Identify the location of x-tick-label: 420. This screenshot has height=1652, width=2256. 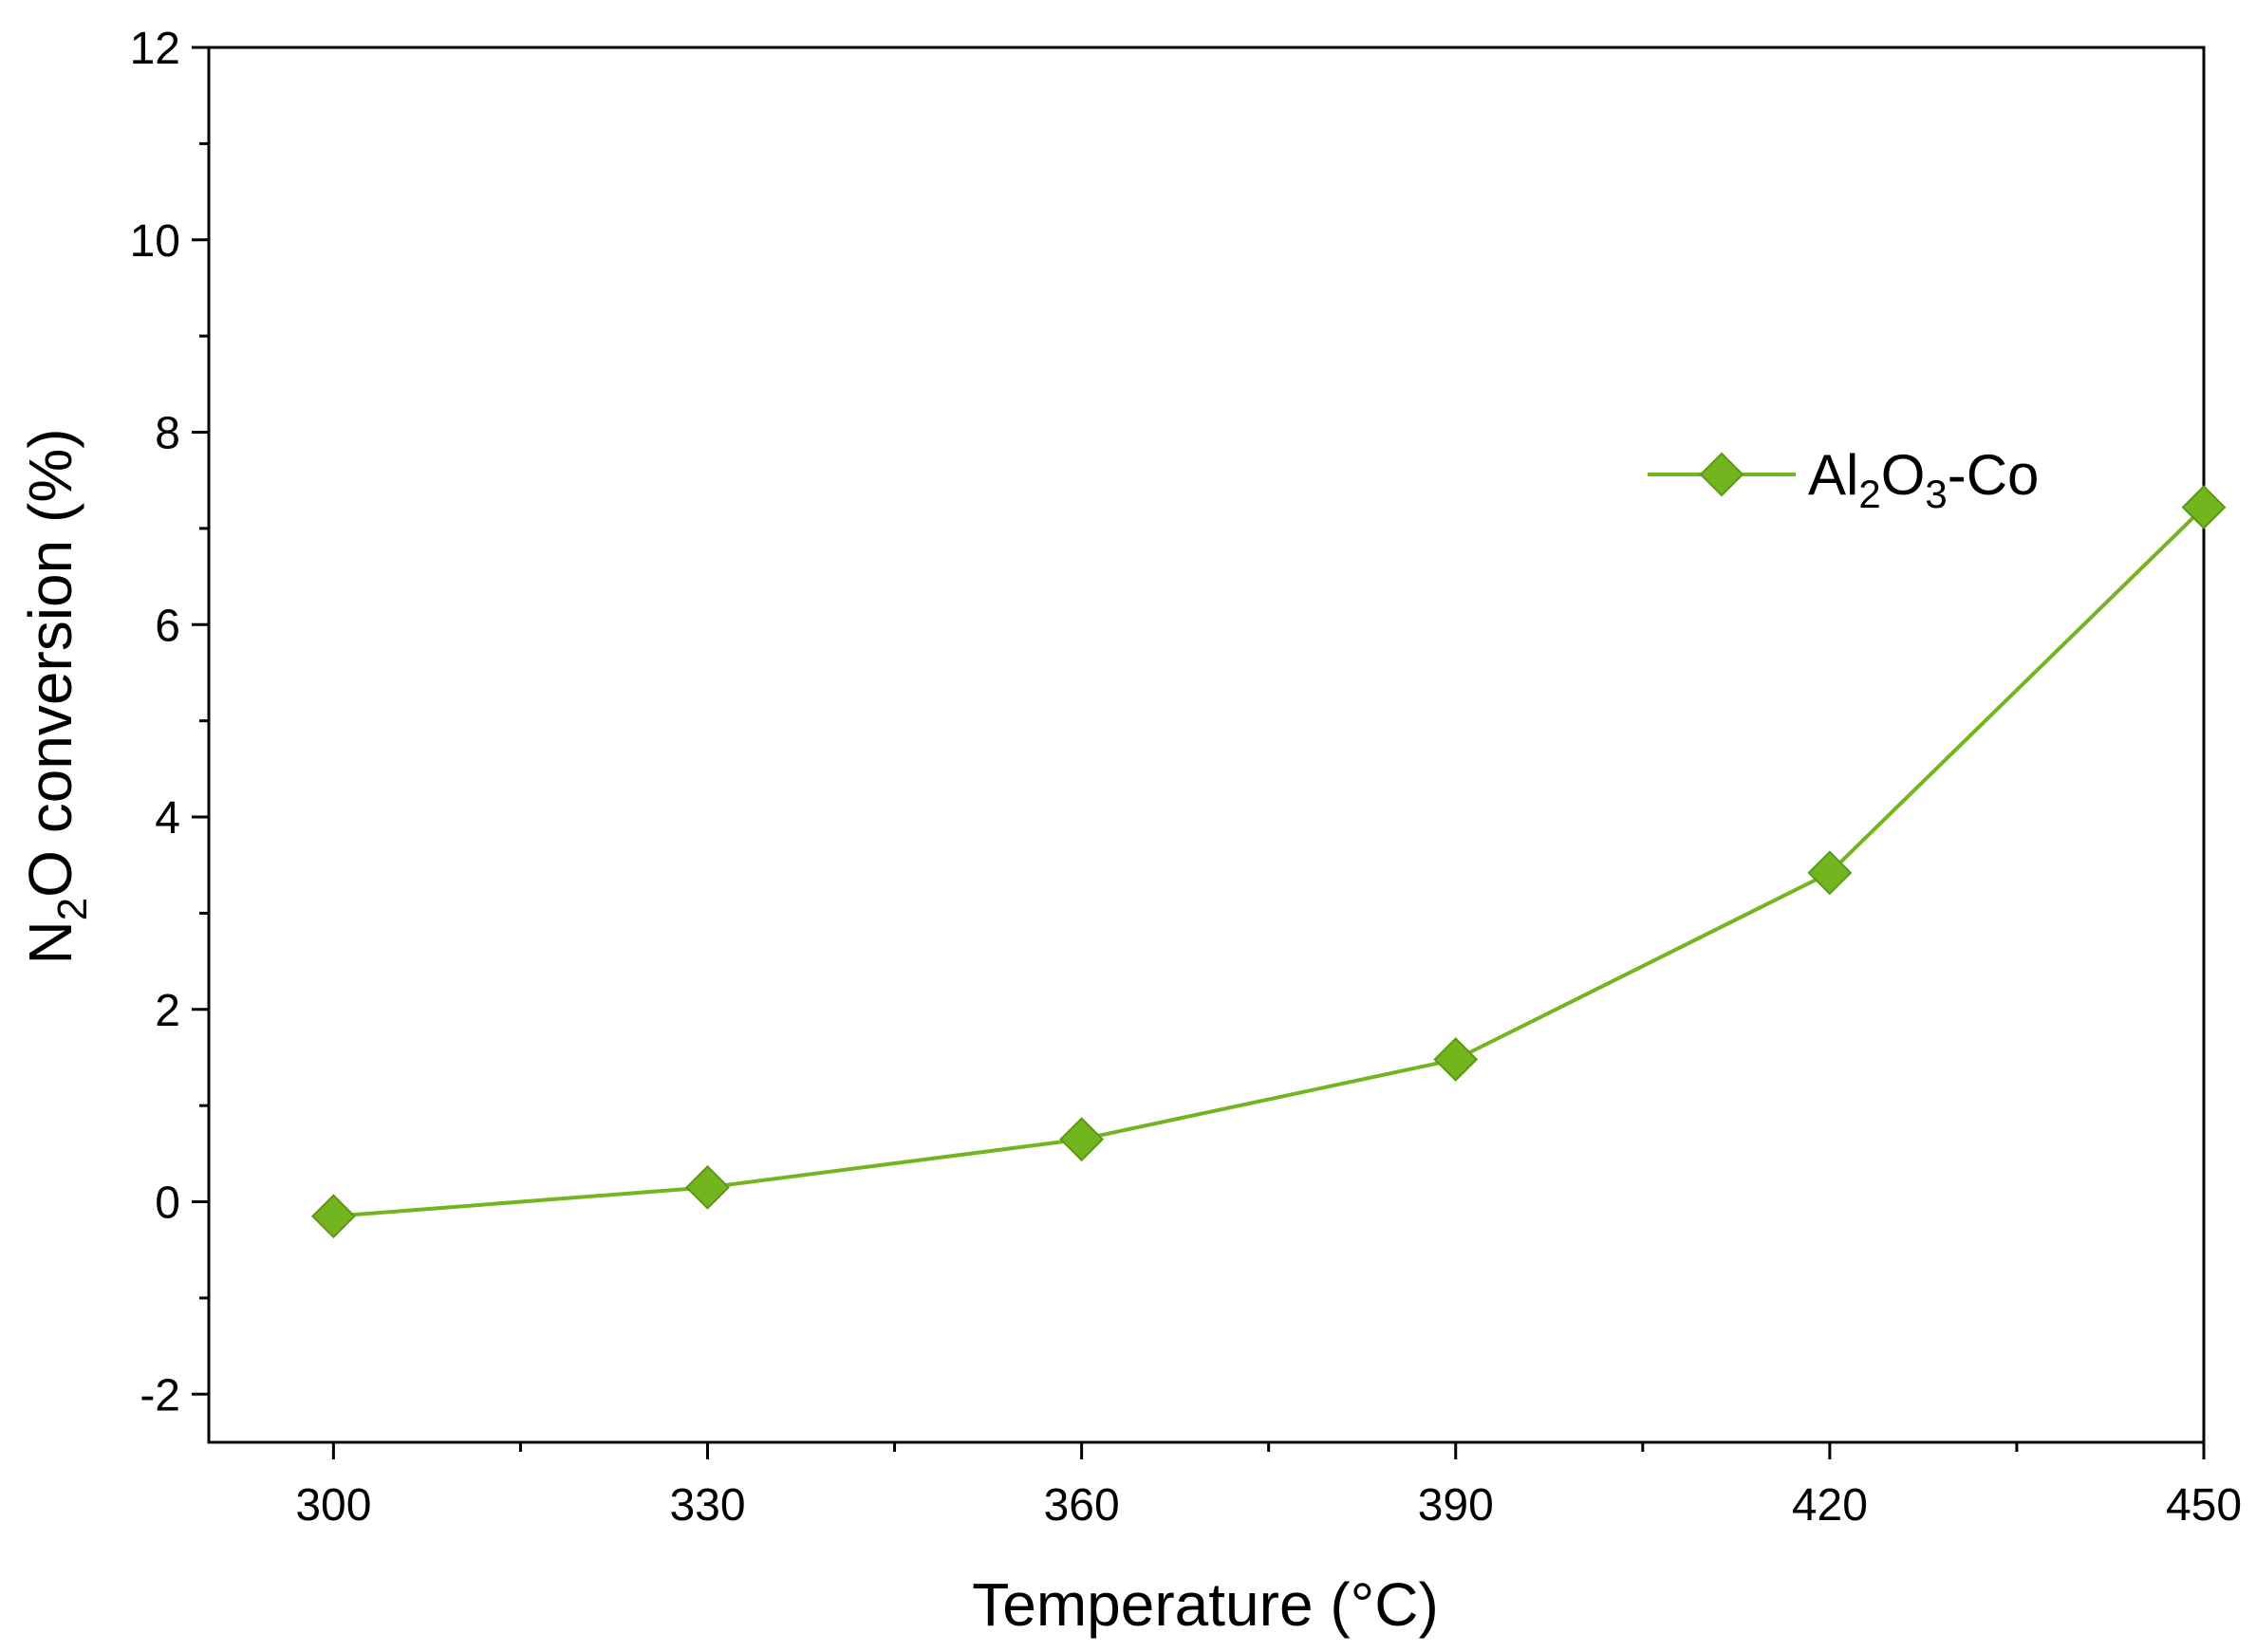
(1830, 1505).